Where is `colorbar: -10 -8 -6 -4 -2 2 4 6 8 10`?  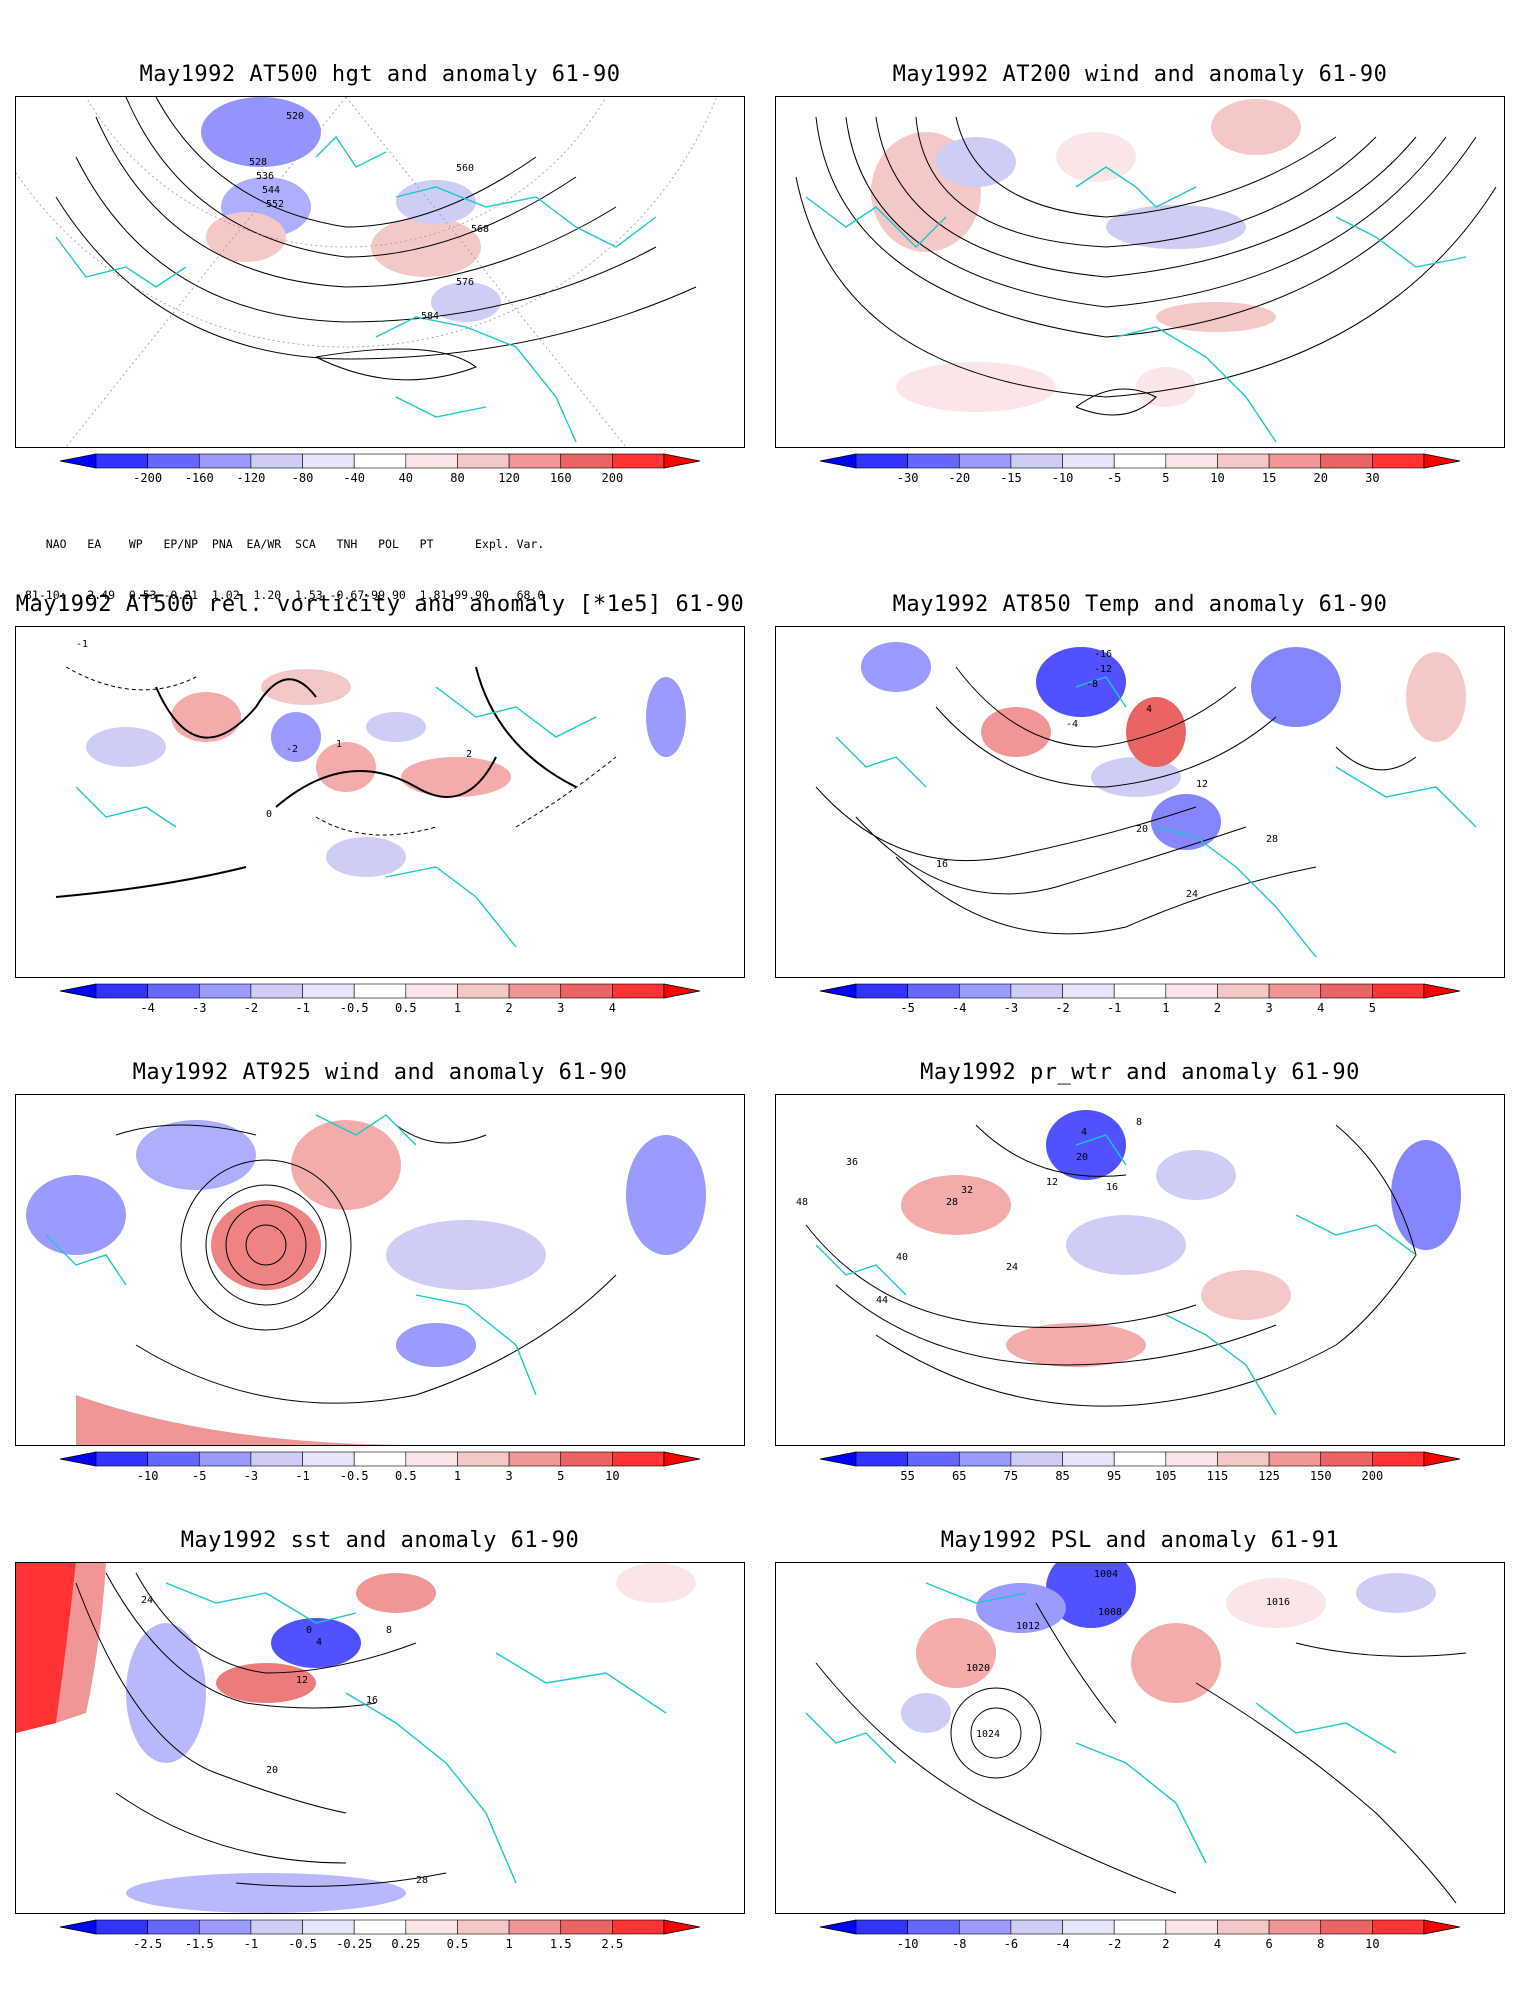 colorbar: -10 -8 -6 -4 -2 2 4 6 8 10 is located at coordinates (1140, 1947).